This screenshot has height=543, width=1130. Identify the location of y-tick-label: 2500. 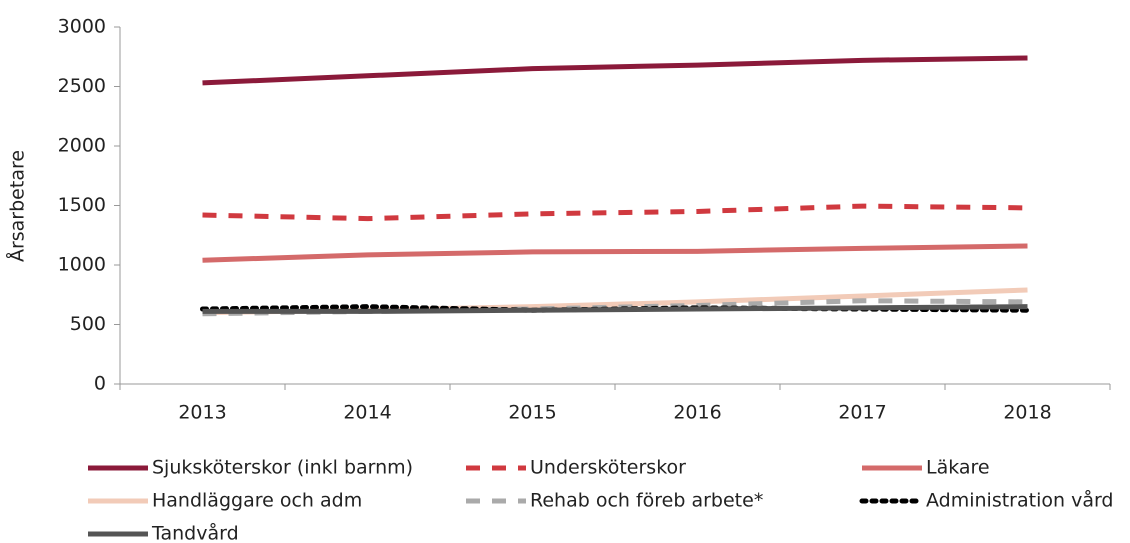
(82, 86).